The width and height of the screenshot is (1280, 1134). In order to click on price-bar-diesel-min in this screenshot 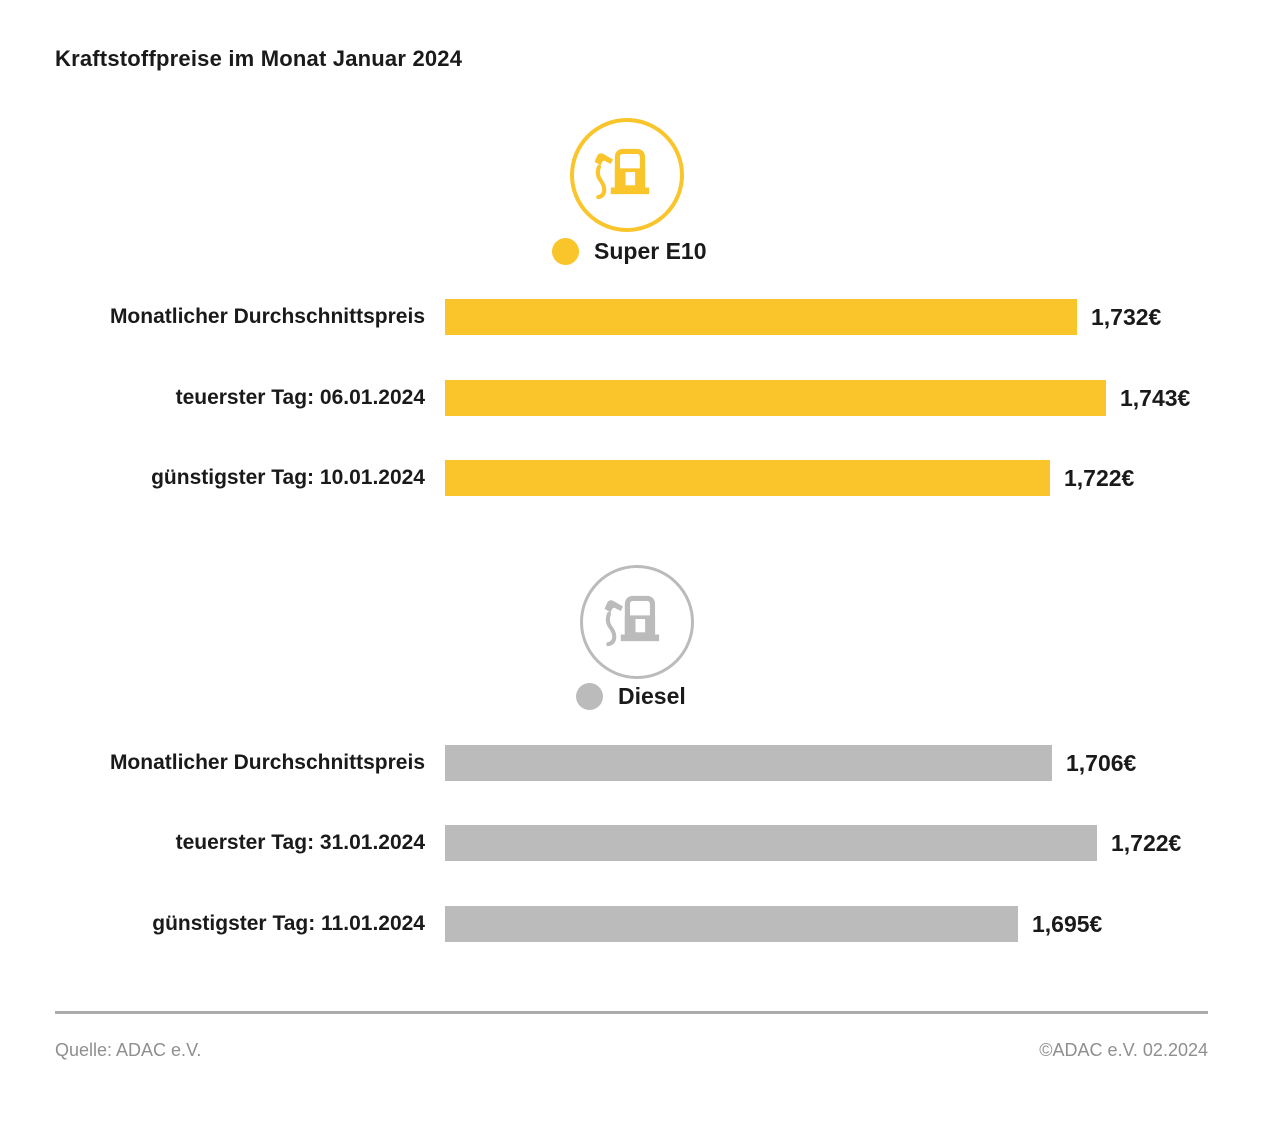, I will do `click(731, 924)`.